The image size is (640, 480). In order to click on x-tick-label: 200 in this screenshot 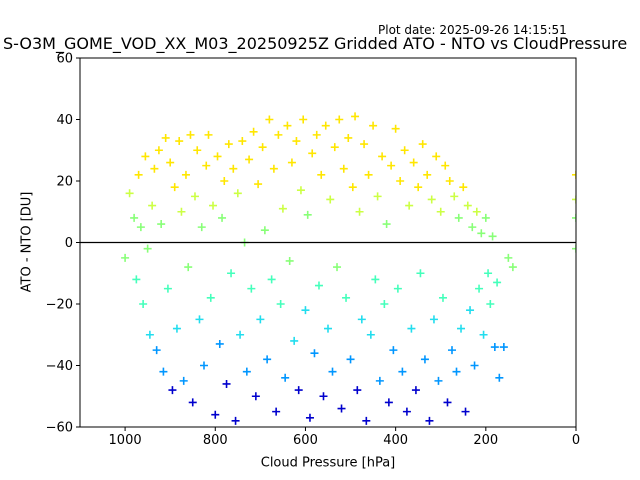, I will do `click(485, 440)`.